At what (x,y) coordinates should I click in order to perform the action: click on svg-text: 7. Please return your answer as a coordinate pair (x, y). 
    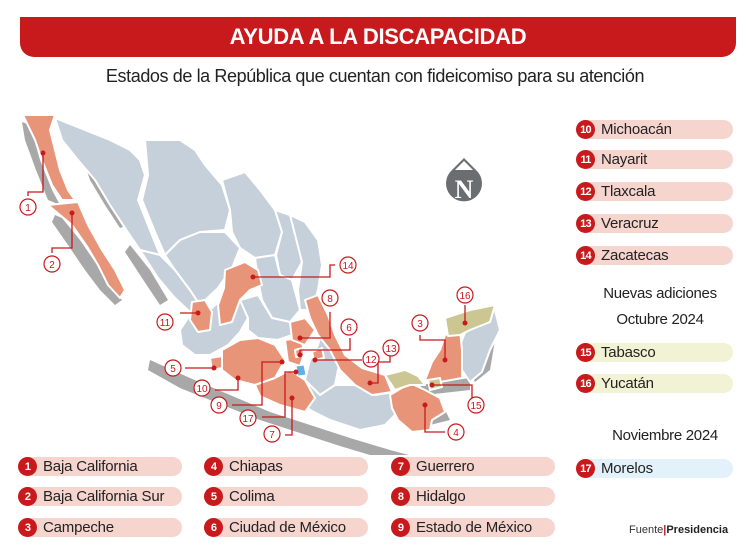
    Looking at the image, I should click on (272, 435).